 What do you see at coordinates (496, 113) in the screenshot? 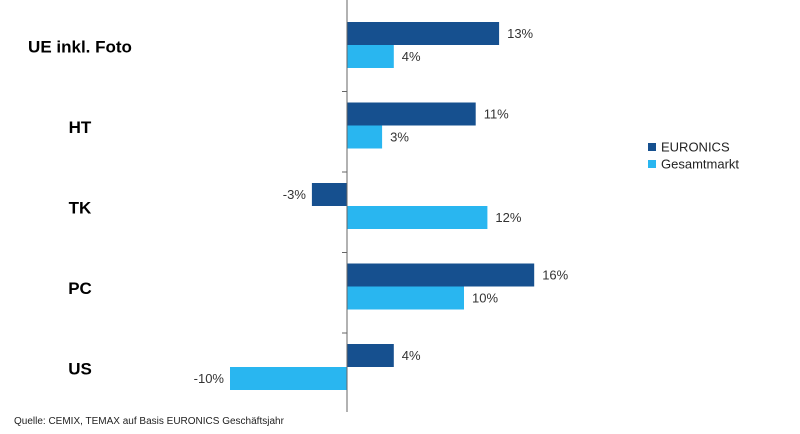
I see `value-label: 11%` at bounding box center [496, 113].